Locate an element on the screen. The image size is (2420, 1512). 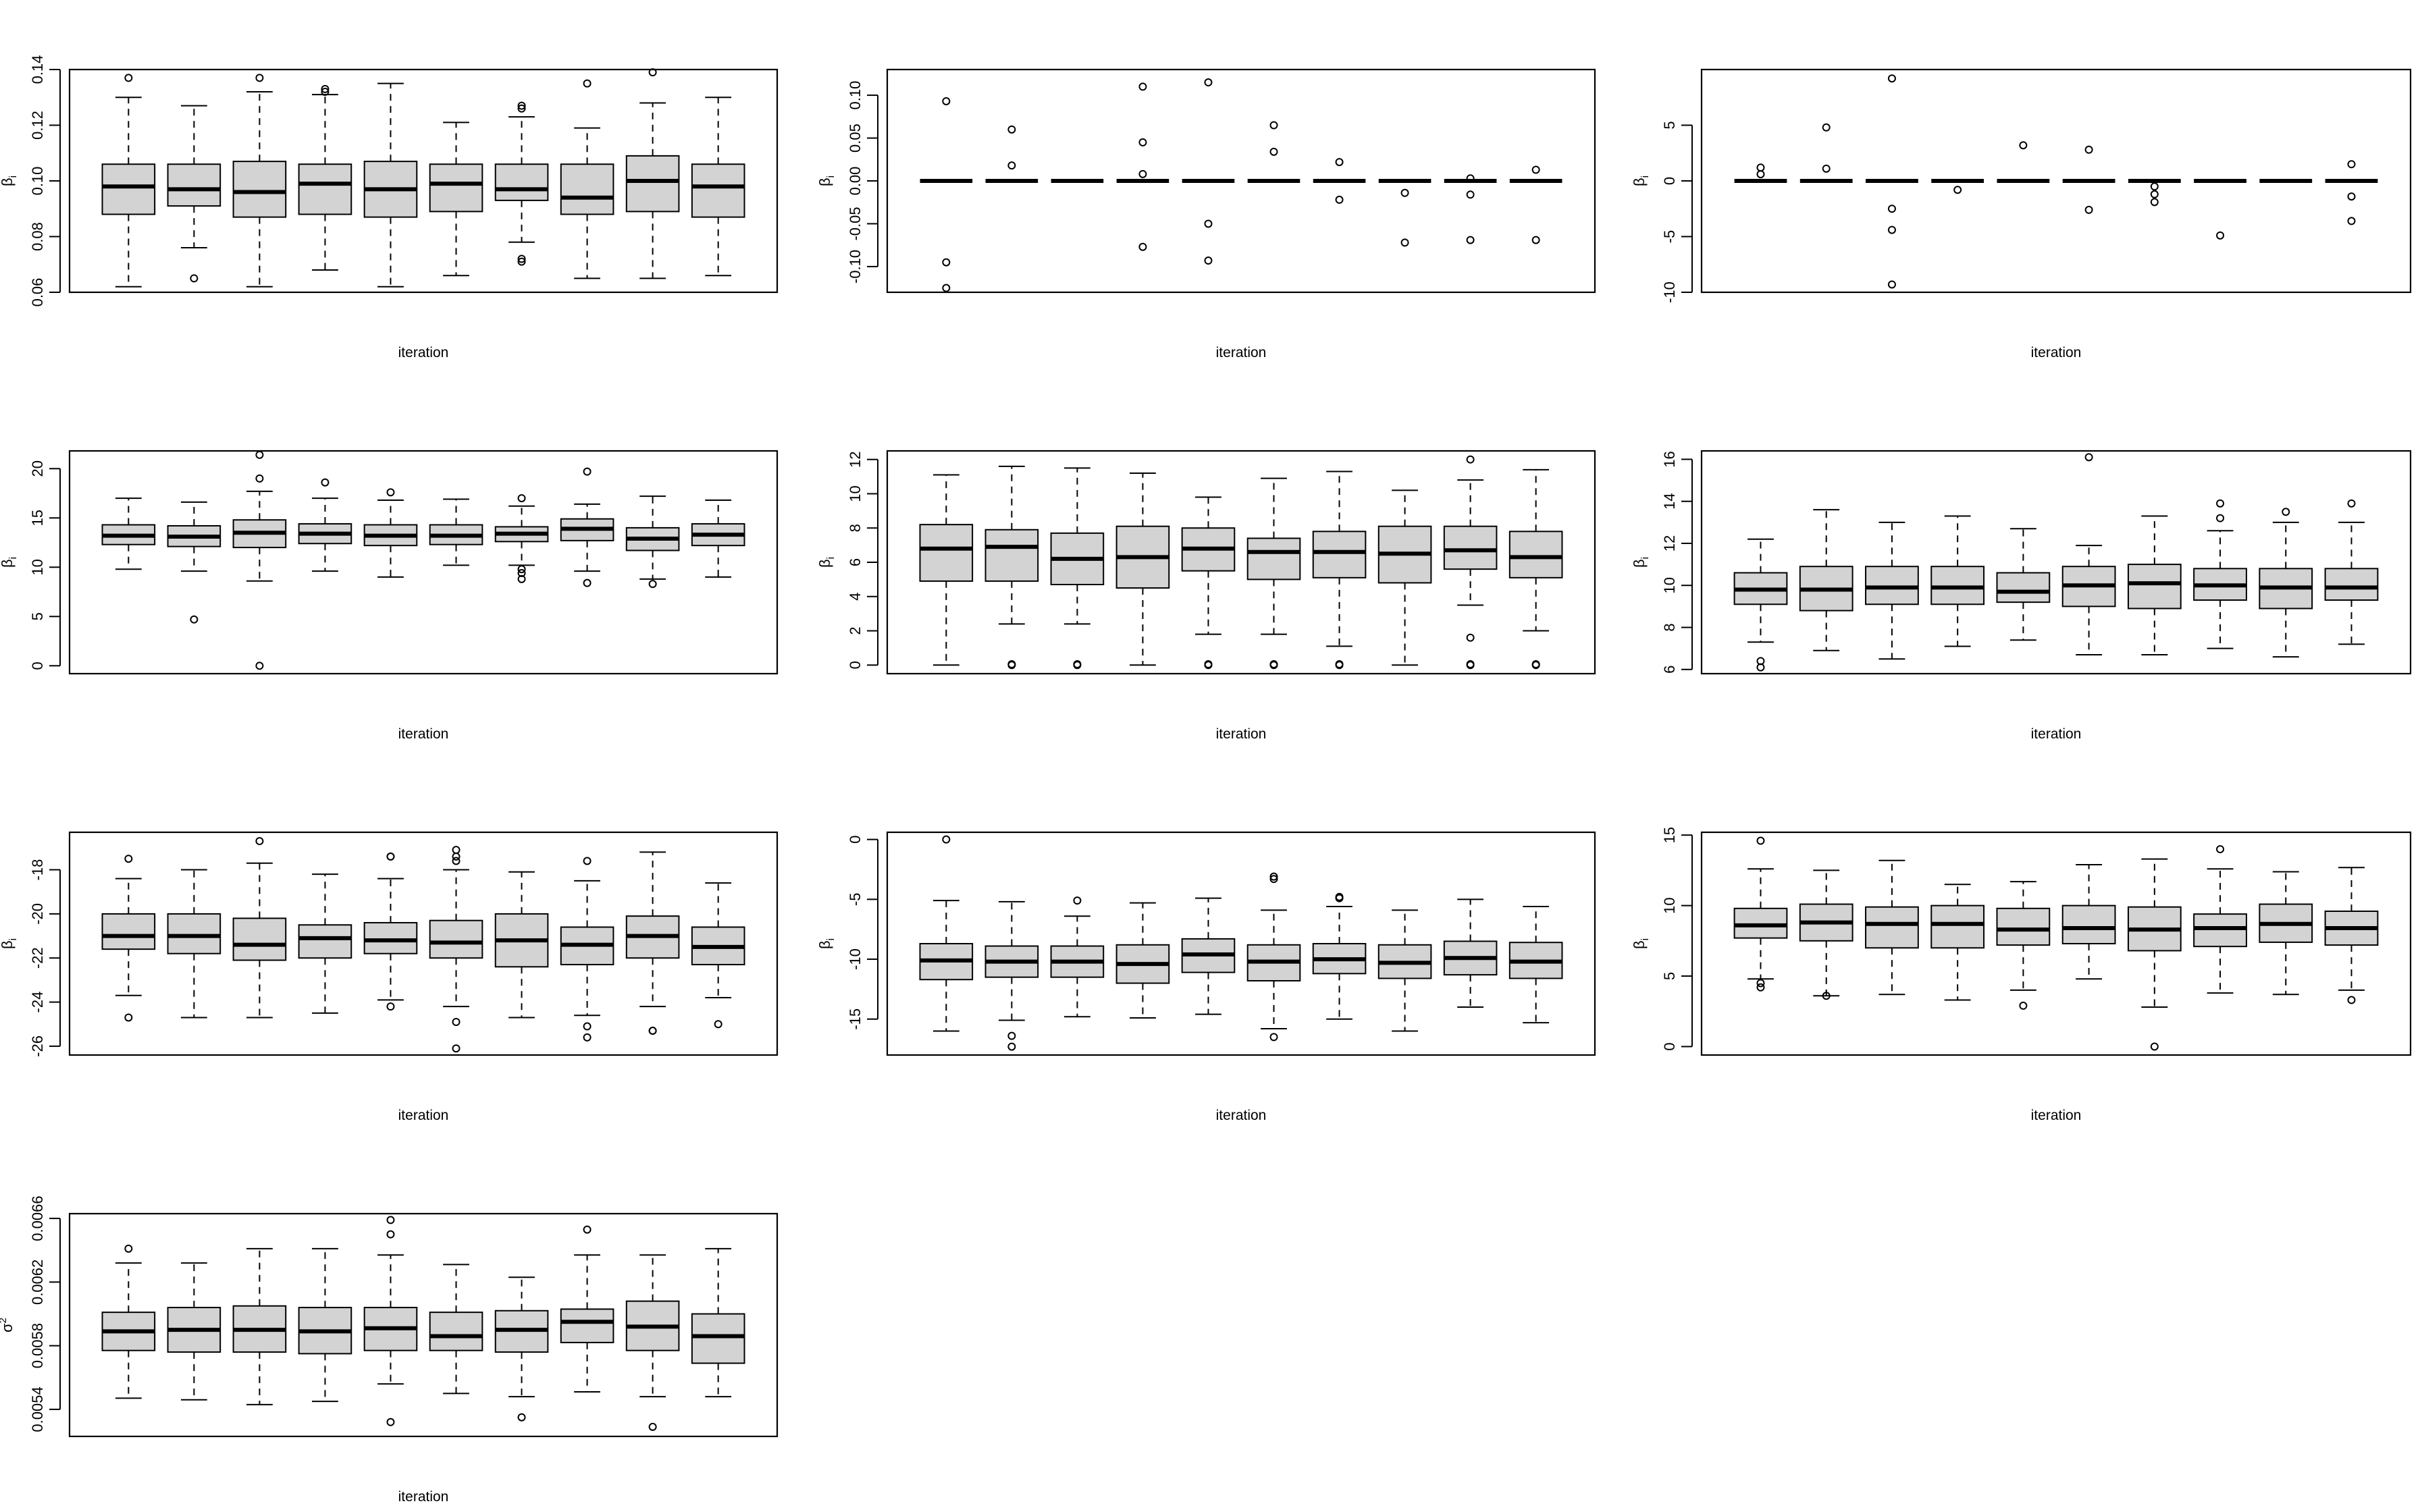
y-tick-label: -15 is located at coordinates (855, 1019).